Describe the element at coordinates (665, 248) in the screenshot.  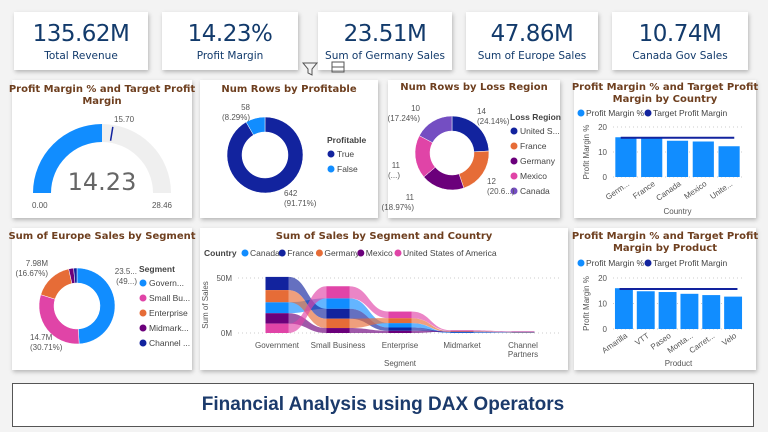
I see `product-bar-title-2: Margin by Product` at that location.